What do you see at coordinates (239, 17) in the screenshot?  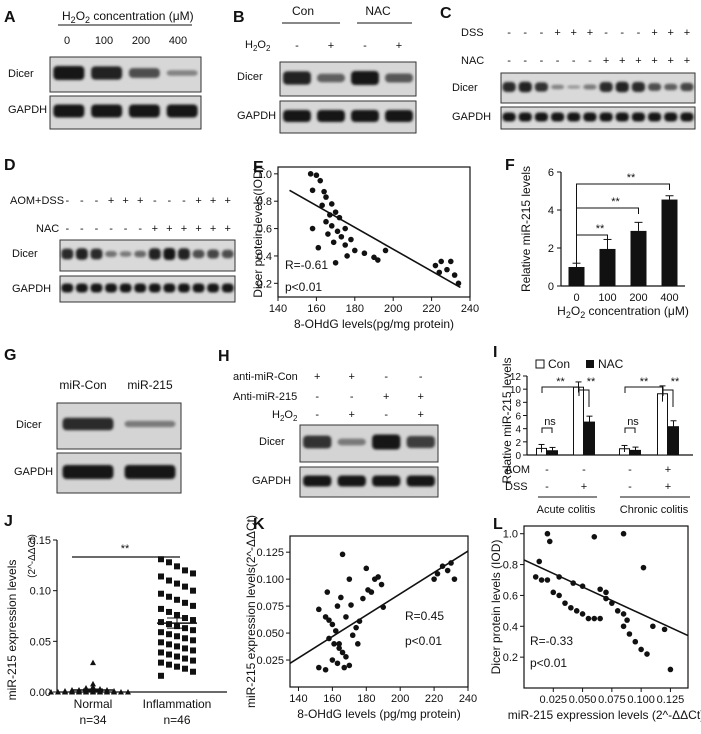 I see `panel-B-letter: B` at bounding box center [239, 17].